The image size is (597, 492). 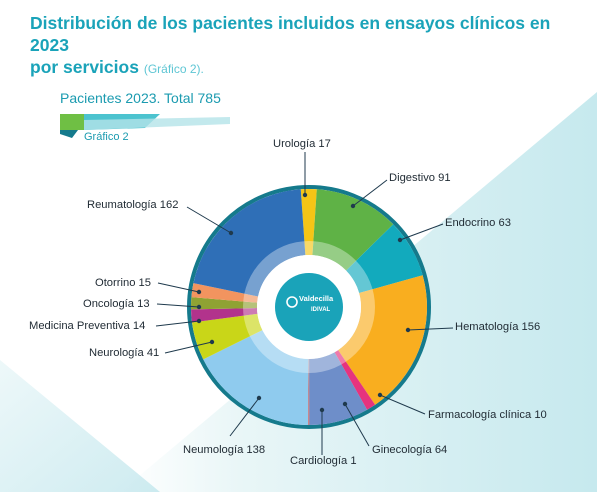 I want to click on leader-line-neumologia, so click(x=244, y=417).